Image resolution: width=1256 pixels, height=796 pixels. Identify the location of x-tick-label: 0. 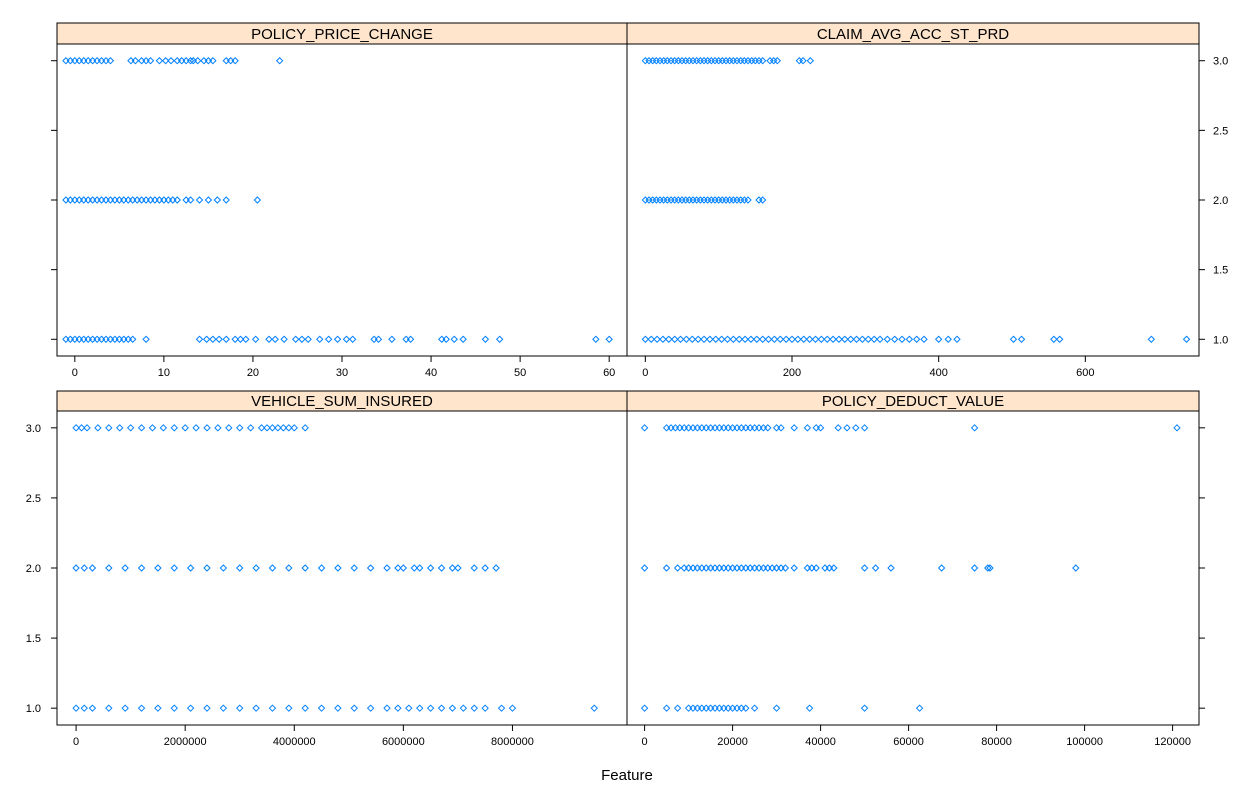
(75, 373).